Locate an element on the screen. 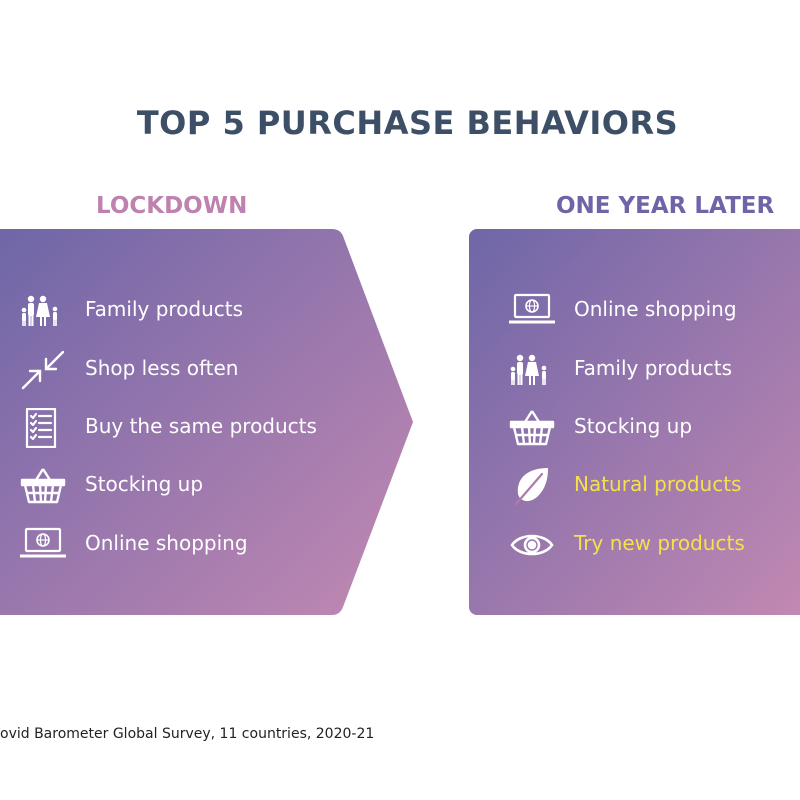 The image size is (800, 800). later-item-label: Try new products is located at coordinates (659, 543).